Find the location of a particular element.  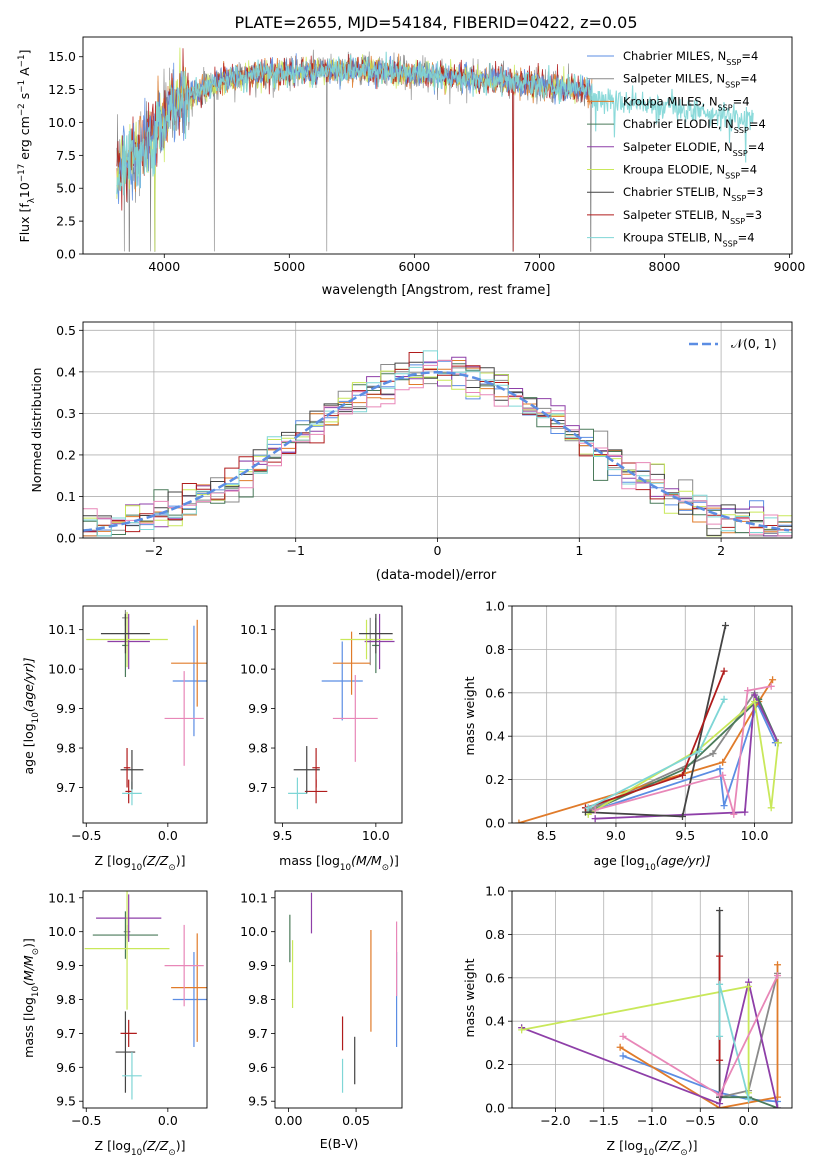

legend-entry: Chabrier ELODIE, NSSP=4 is located at coordinates (694, 126).